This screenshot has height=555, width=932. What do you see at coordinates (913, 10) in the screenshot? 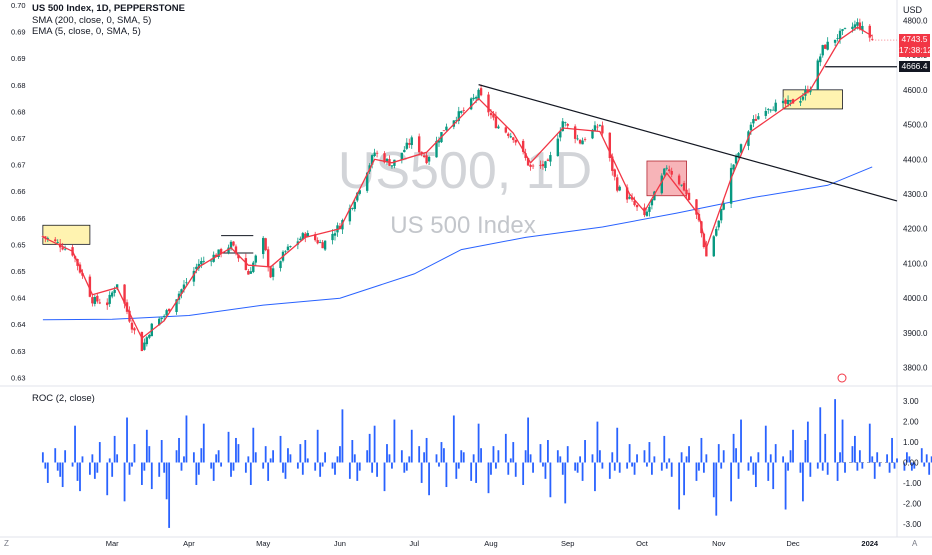
I see `currency-label: USD` at bounding box center [913, 10].